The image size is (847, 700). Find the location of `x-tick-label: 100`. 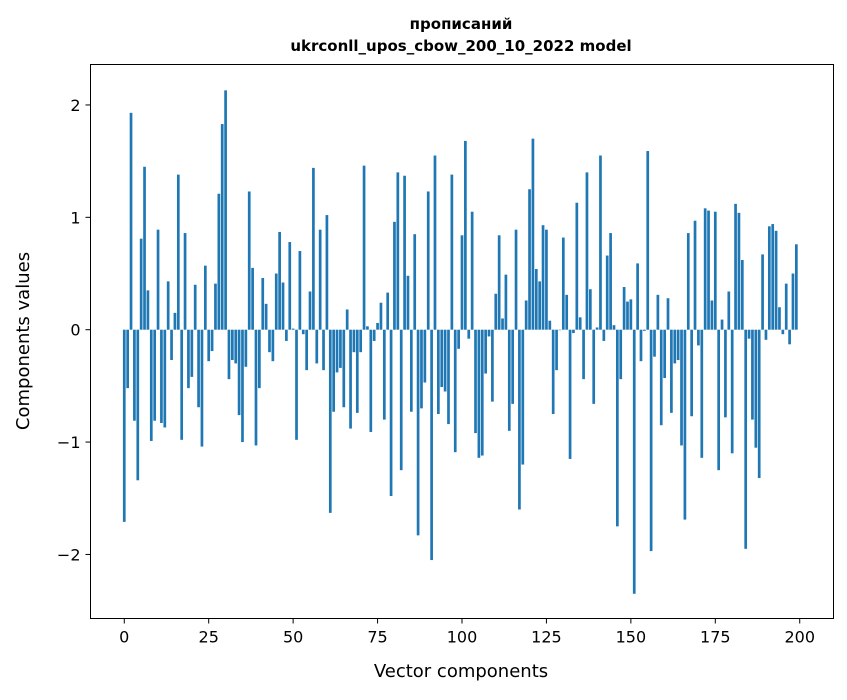

x-tick-label: 100 is located at coordinates (462, 637).